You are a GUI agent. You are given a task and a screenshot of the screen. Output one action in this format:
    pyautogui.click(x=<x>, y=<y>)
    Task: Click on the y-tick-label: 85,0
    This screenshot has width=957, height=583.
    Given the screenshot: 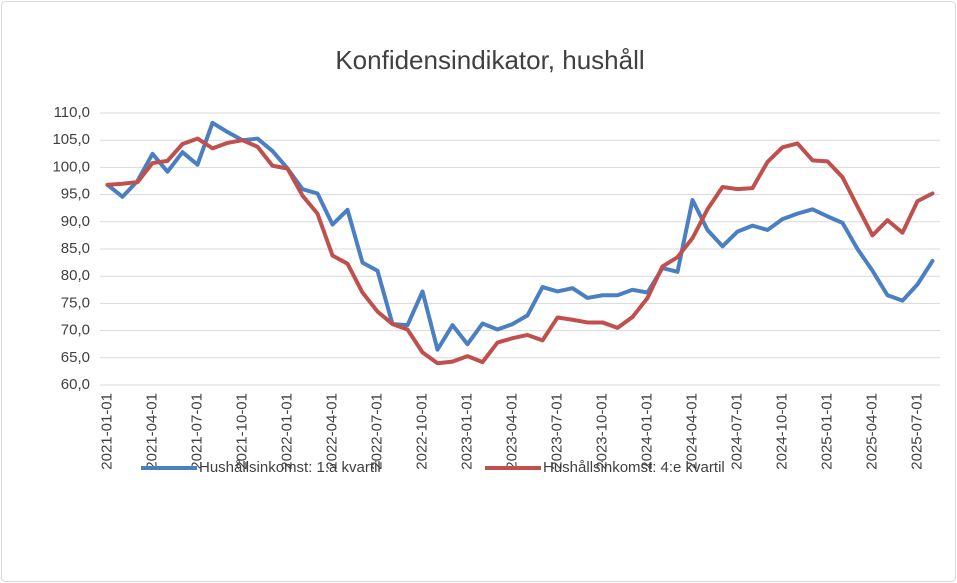 What is the action you would take?
    pyautogui.click(x=75, y=248)
    